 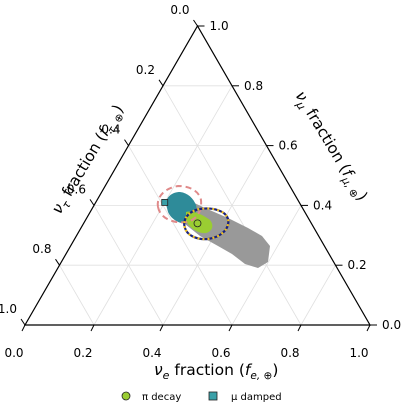 What do you see at coordinates (8, 309) in the screenshot?
I see `tick-label-left: 1.0` at bounding box center [8, 309].